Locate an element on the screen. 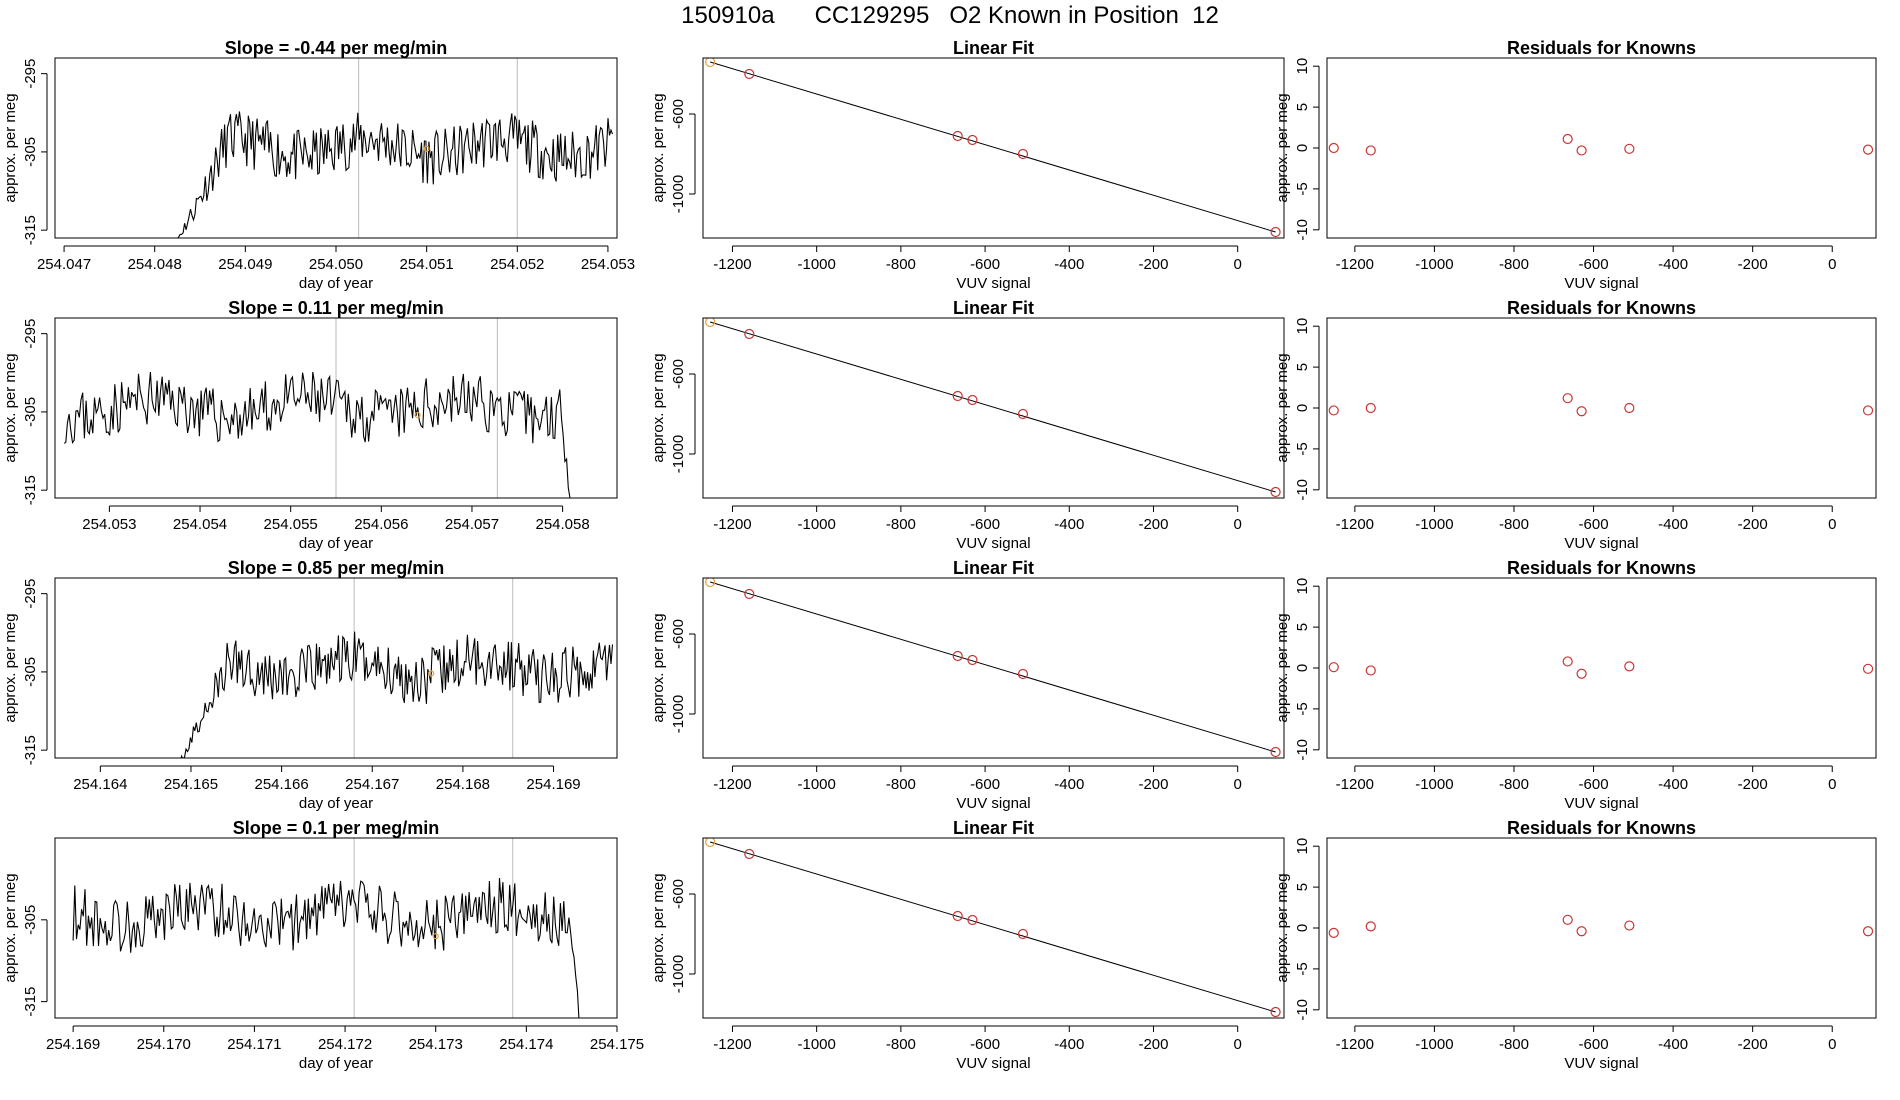 The image size is (1900, 1100). fit-line is located at coordinates (993, 667).